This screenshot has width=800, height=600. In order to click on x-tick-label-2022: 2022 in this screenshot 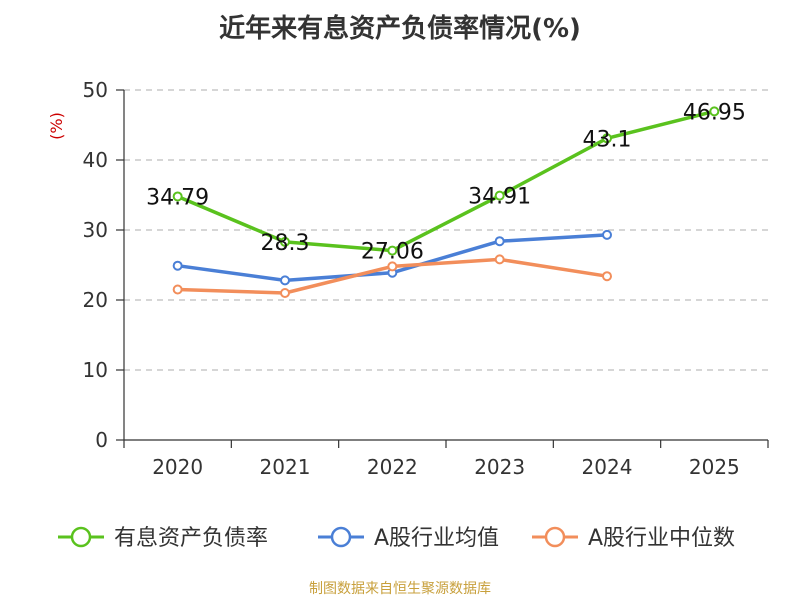, I will do `click(392, 467)`.